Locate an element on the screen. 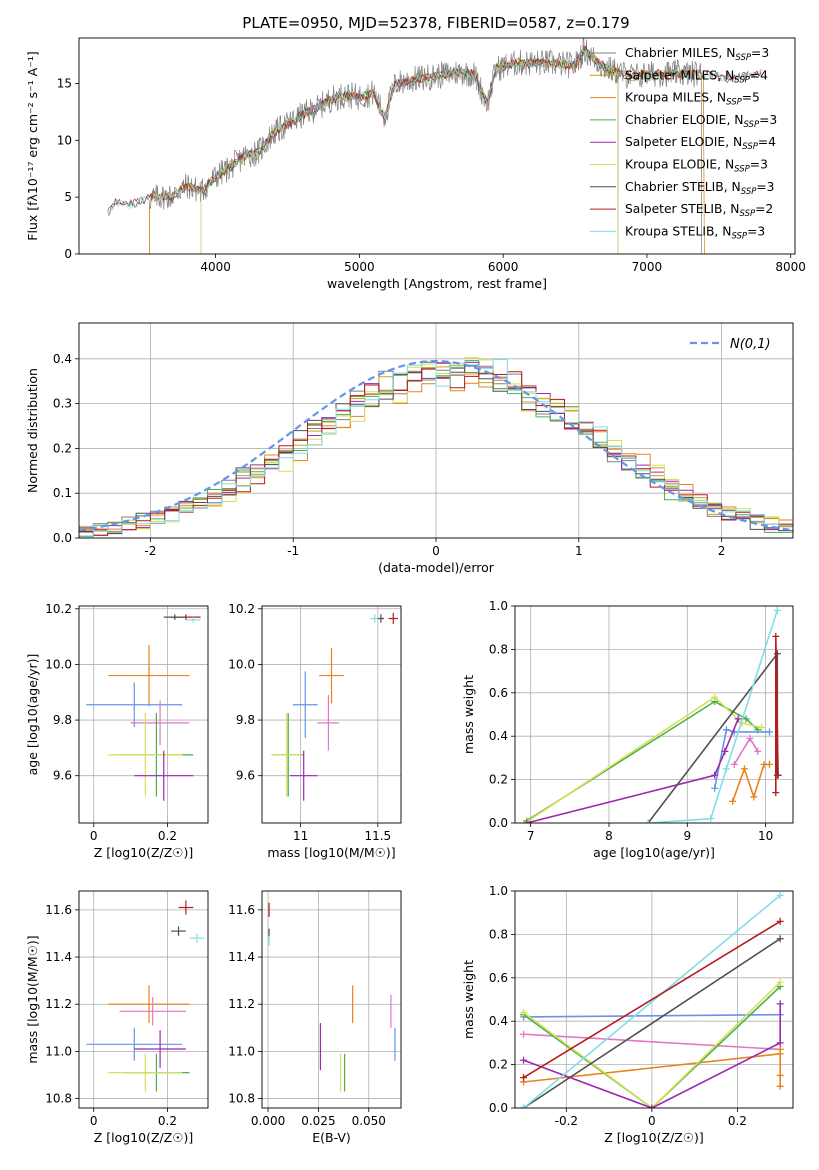  x-tick-label: 10 is located at coordinates (765, 836).